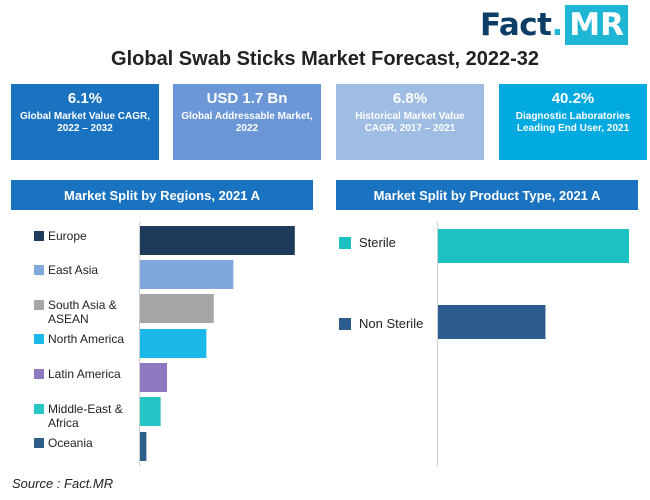 The height and width of the screenshot is (500, 650). What do you see at coordinates (391, 323) in the screenshot?
I see `legend-label: Non Sterile` at bounding box center [391, 323].